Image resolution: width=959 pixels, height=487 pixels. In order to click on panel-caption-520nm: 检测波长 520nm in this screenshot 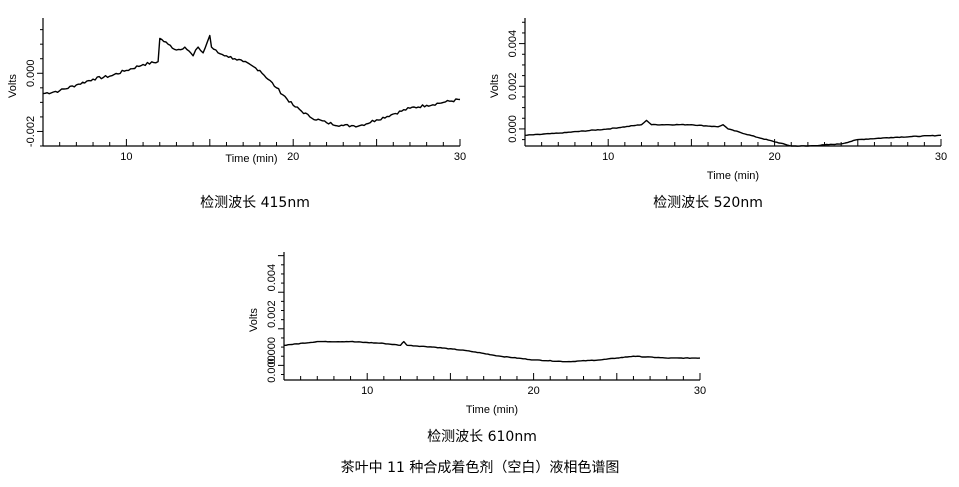, I will do `click(708, 203)`.